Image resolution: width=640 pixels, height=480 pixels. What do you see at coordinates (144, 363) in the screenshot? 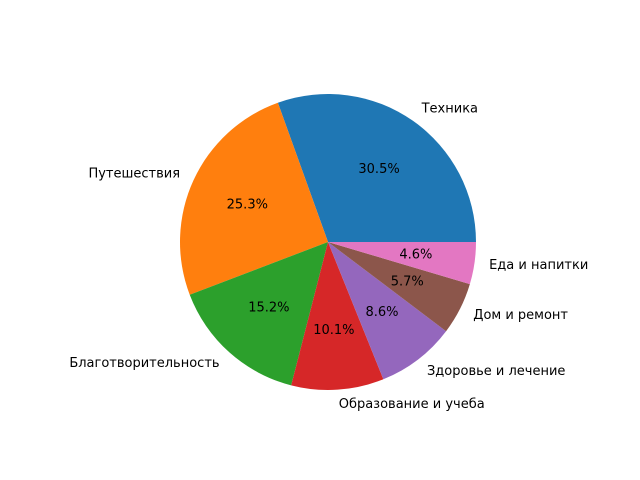
I see `slice-label: Благотворительность` at bounding box center [144, 363].